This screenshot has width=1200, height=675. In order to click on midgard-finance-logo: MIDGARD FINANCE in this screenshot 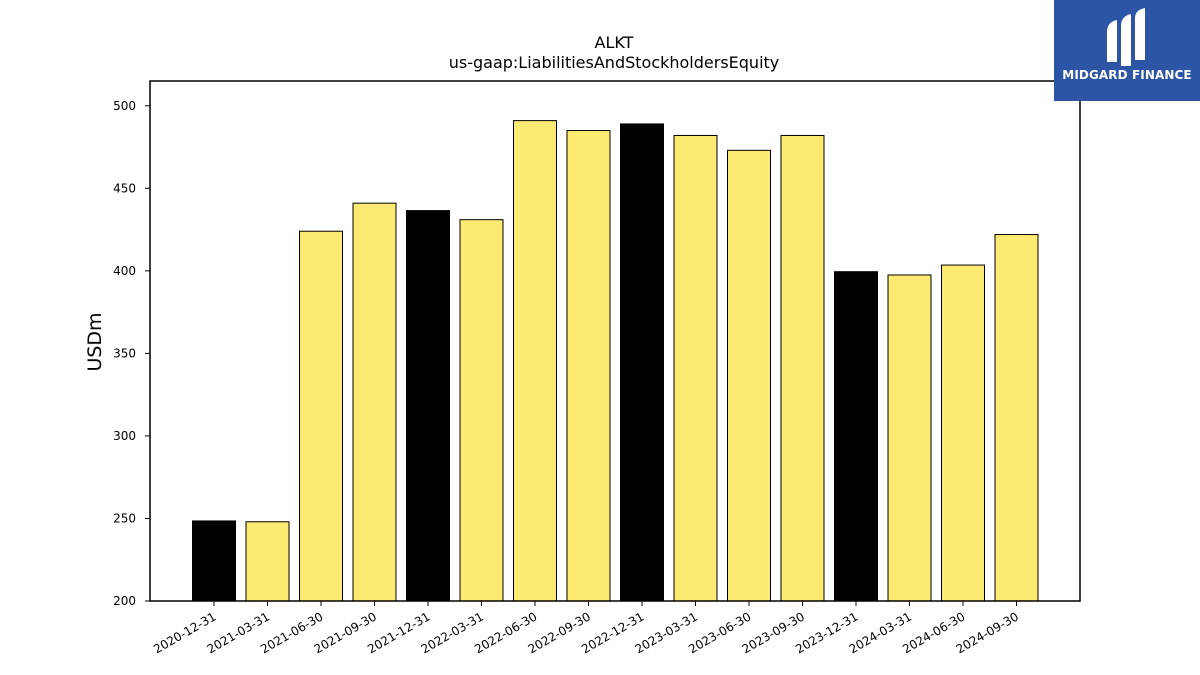, I will do `click(1127, 50)`.